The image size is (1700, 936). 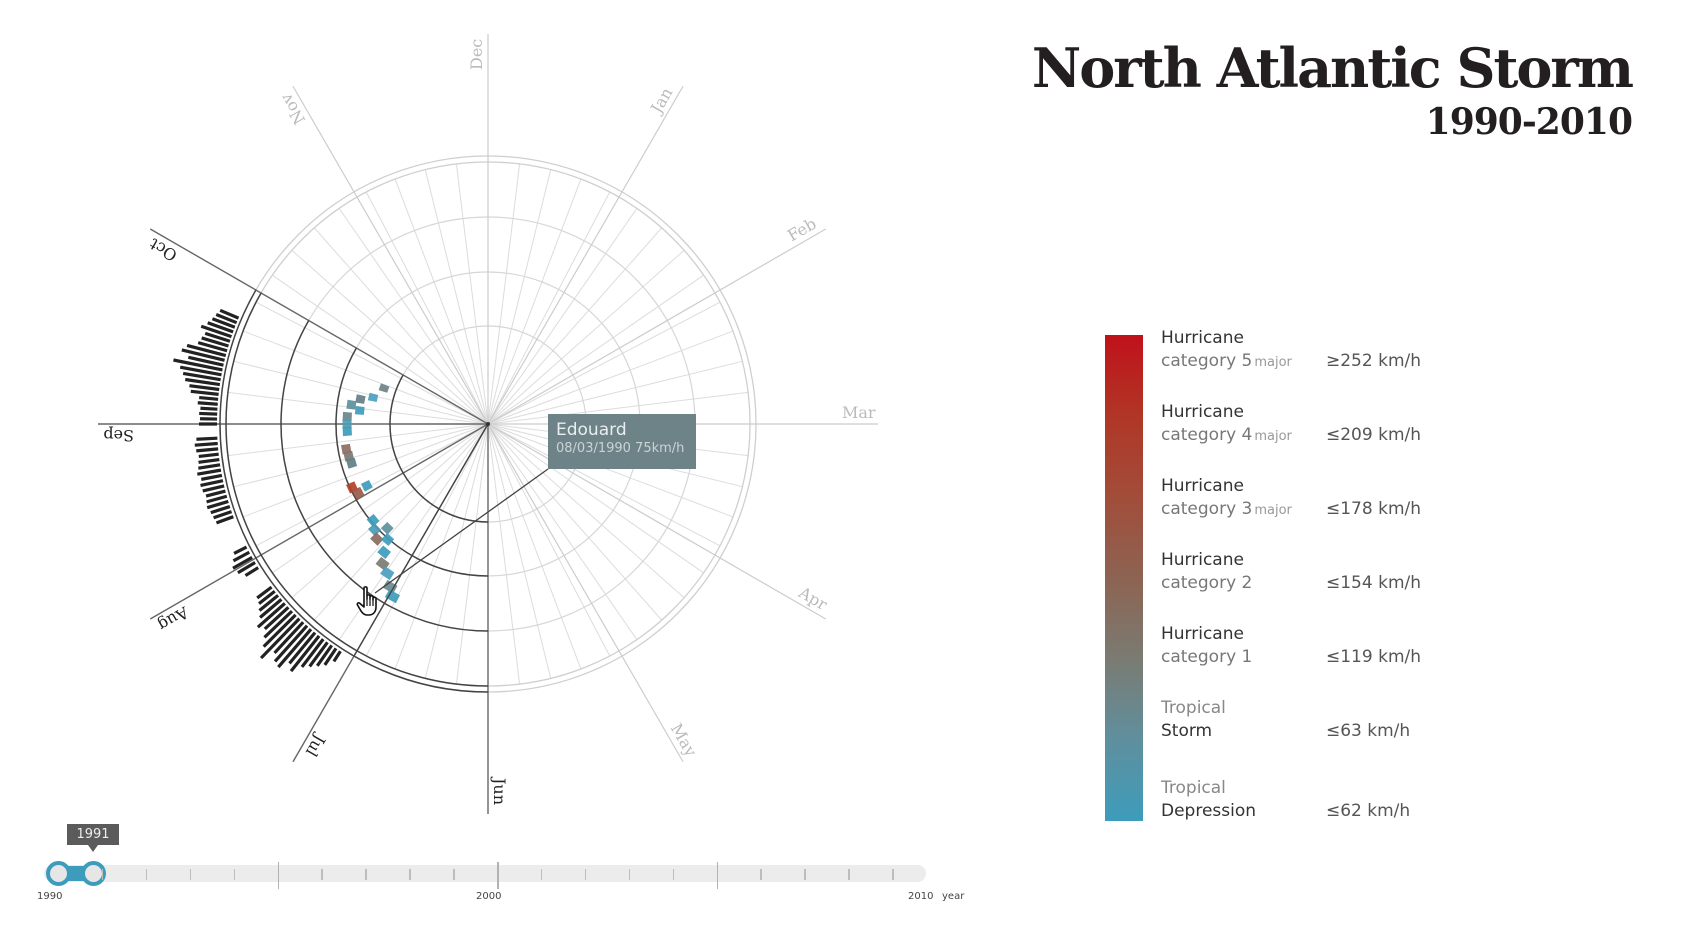 I want to click on legend-item-tropical-storm: Tropical Storm ≤63 km/h, so click(x=1341, y=721).